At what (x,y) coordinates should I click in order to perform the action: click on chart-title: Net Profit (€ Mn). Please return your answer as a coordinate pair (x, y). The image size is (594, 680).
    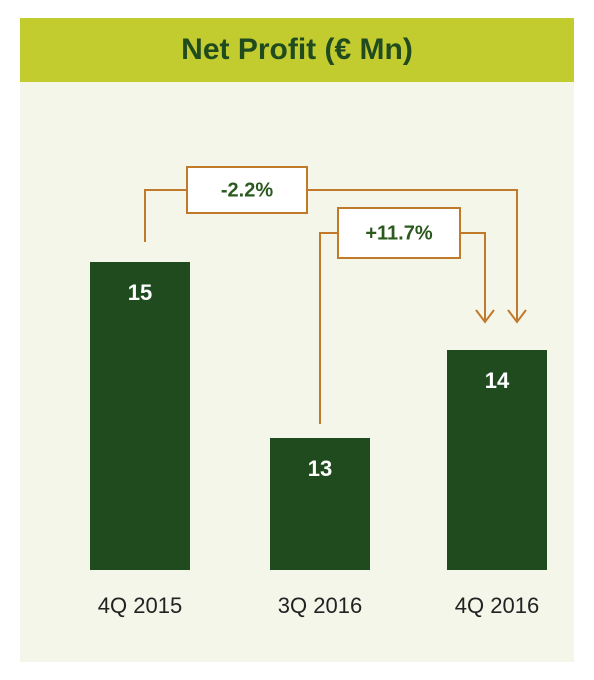
    Looking at the image, I should click on (297, 49).